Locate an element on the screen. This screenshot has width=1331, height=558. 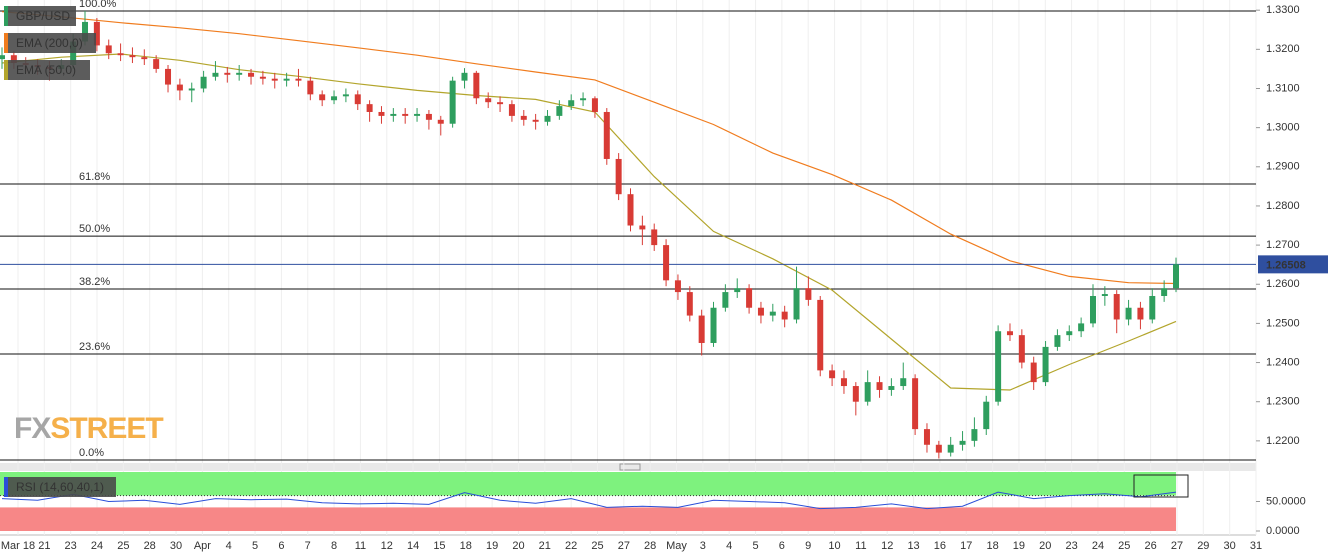
x-tick-label: 9 is located at coordinates (808, 546).